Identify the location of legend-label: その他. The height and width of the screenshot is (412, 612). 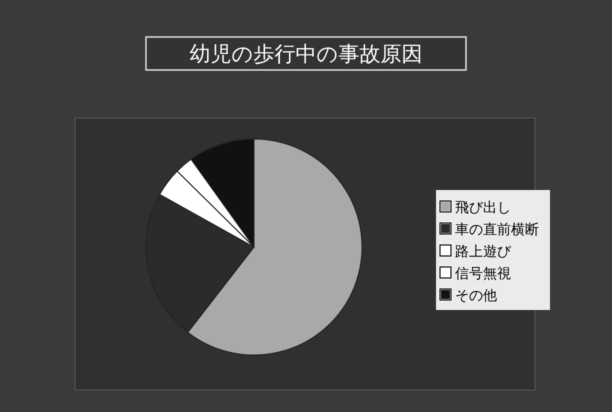
(476, 296).